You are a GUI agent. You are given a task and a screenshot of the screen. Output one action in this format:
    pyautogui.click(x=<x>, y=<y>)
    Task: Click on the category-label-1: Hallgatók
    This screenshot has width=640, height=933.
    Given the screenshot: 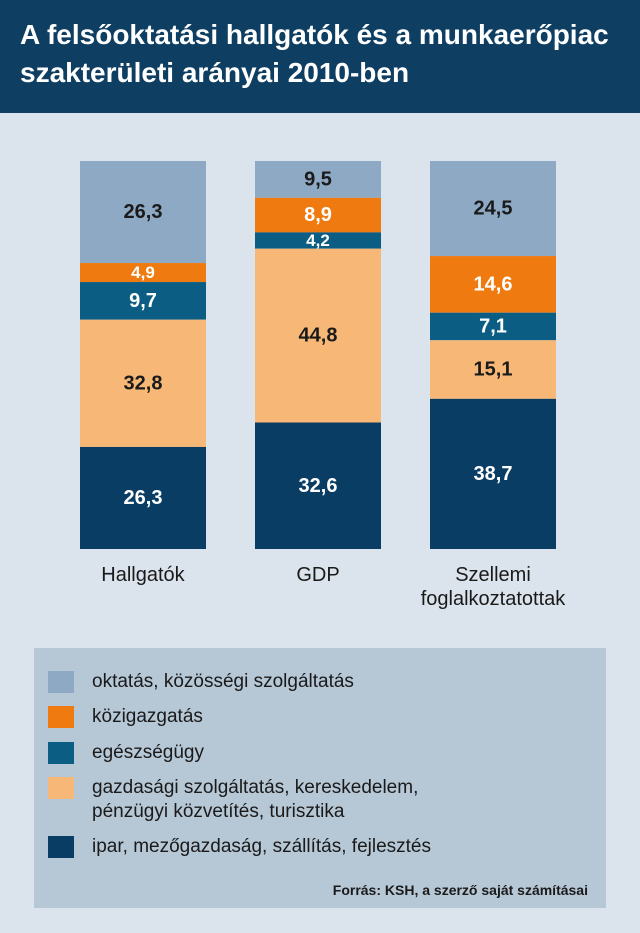 What is the action you would take?
    pyautogui.click(x=143, y=575)
    